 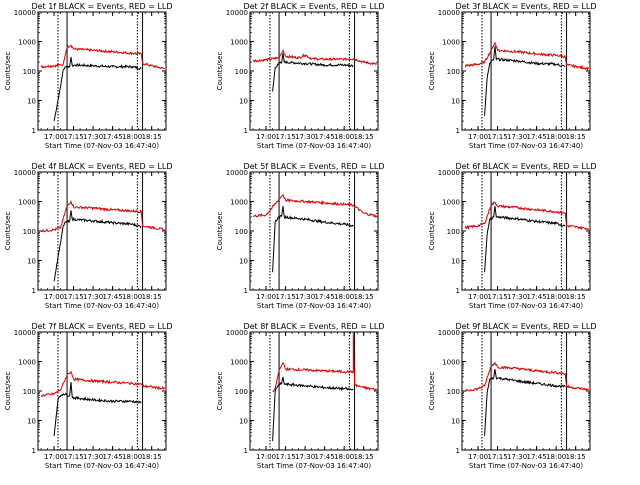 I want to click on panel-title: Det 2f BLACK = Events, RED = LLD, so click(x=313, y=6).